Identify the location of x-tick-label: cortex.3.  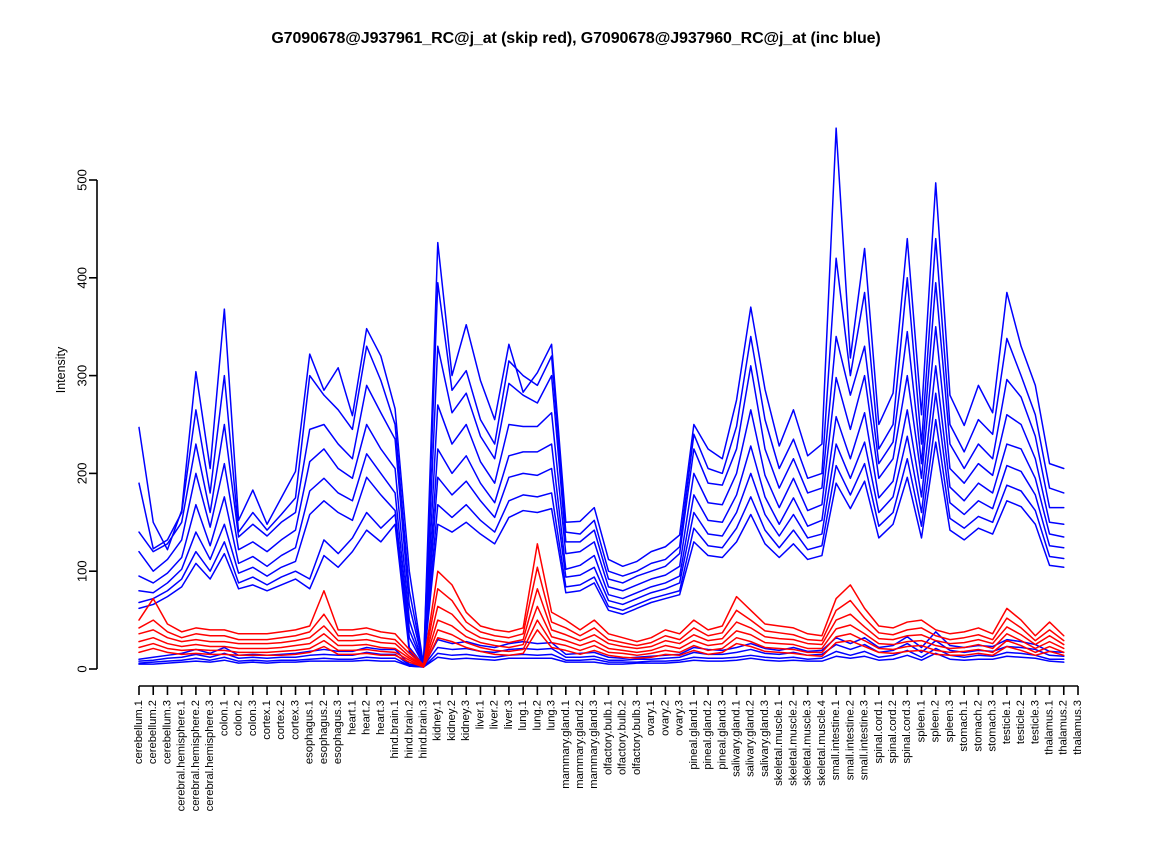
(295, 720).